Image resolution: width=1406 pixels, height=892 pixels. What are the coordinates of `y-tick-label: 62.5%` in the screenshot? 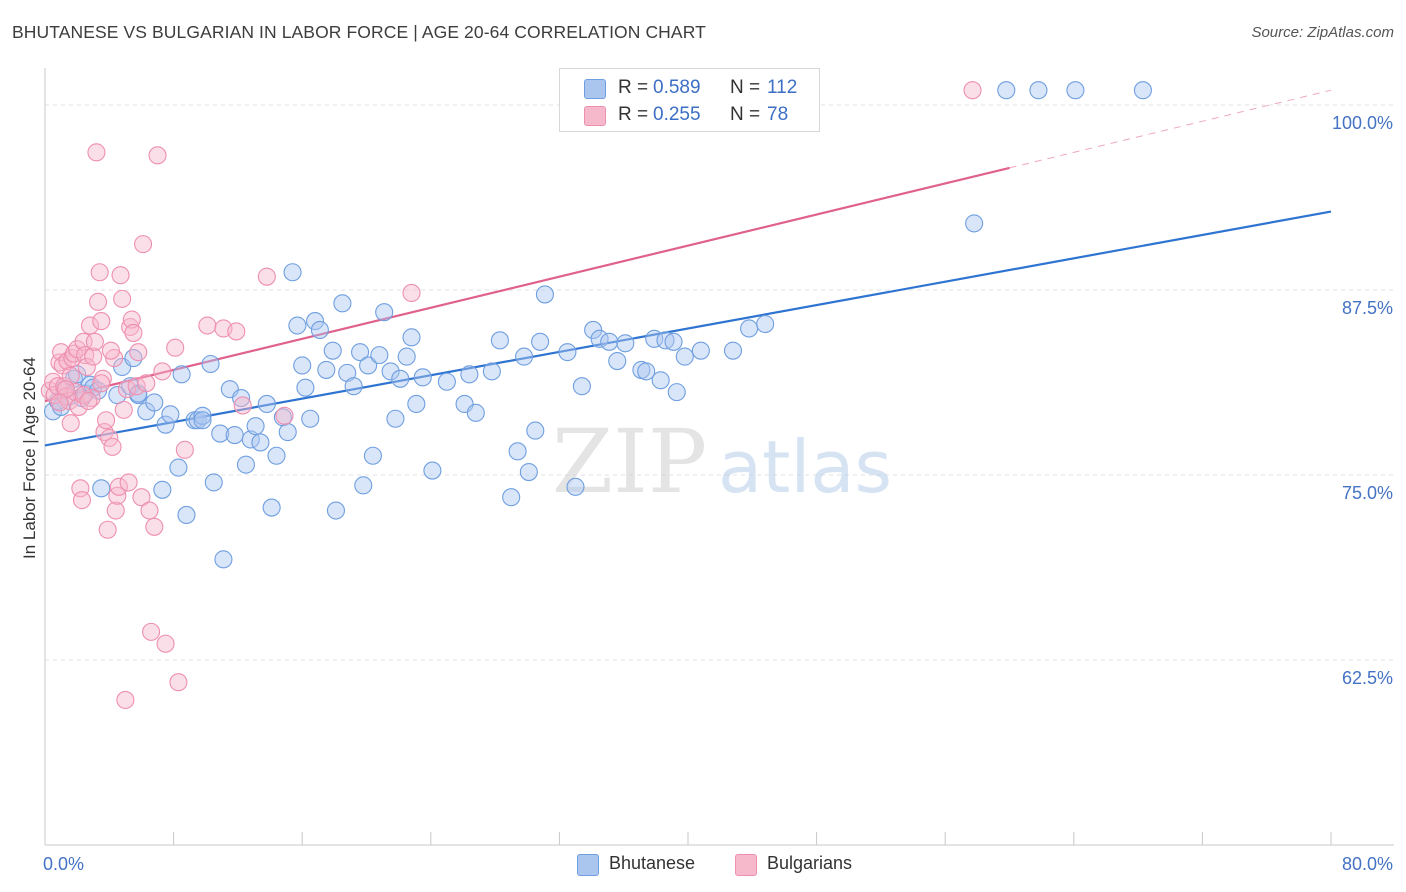 It's located at (1367, 678).